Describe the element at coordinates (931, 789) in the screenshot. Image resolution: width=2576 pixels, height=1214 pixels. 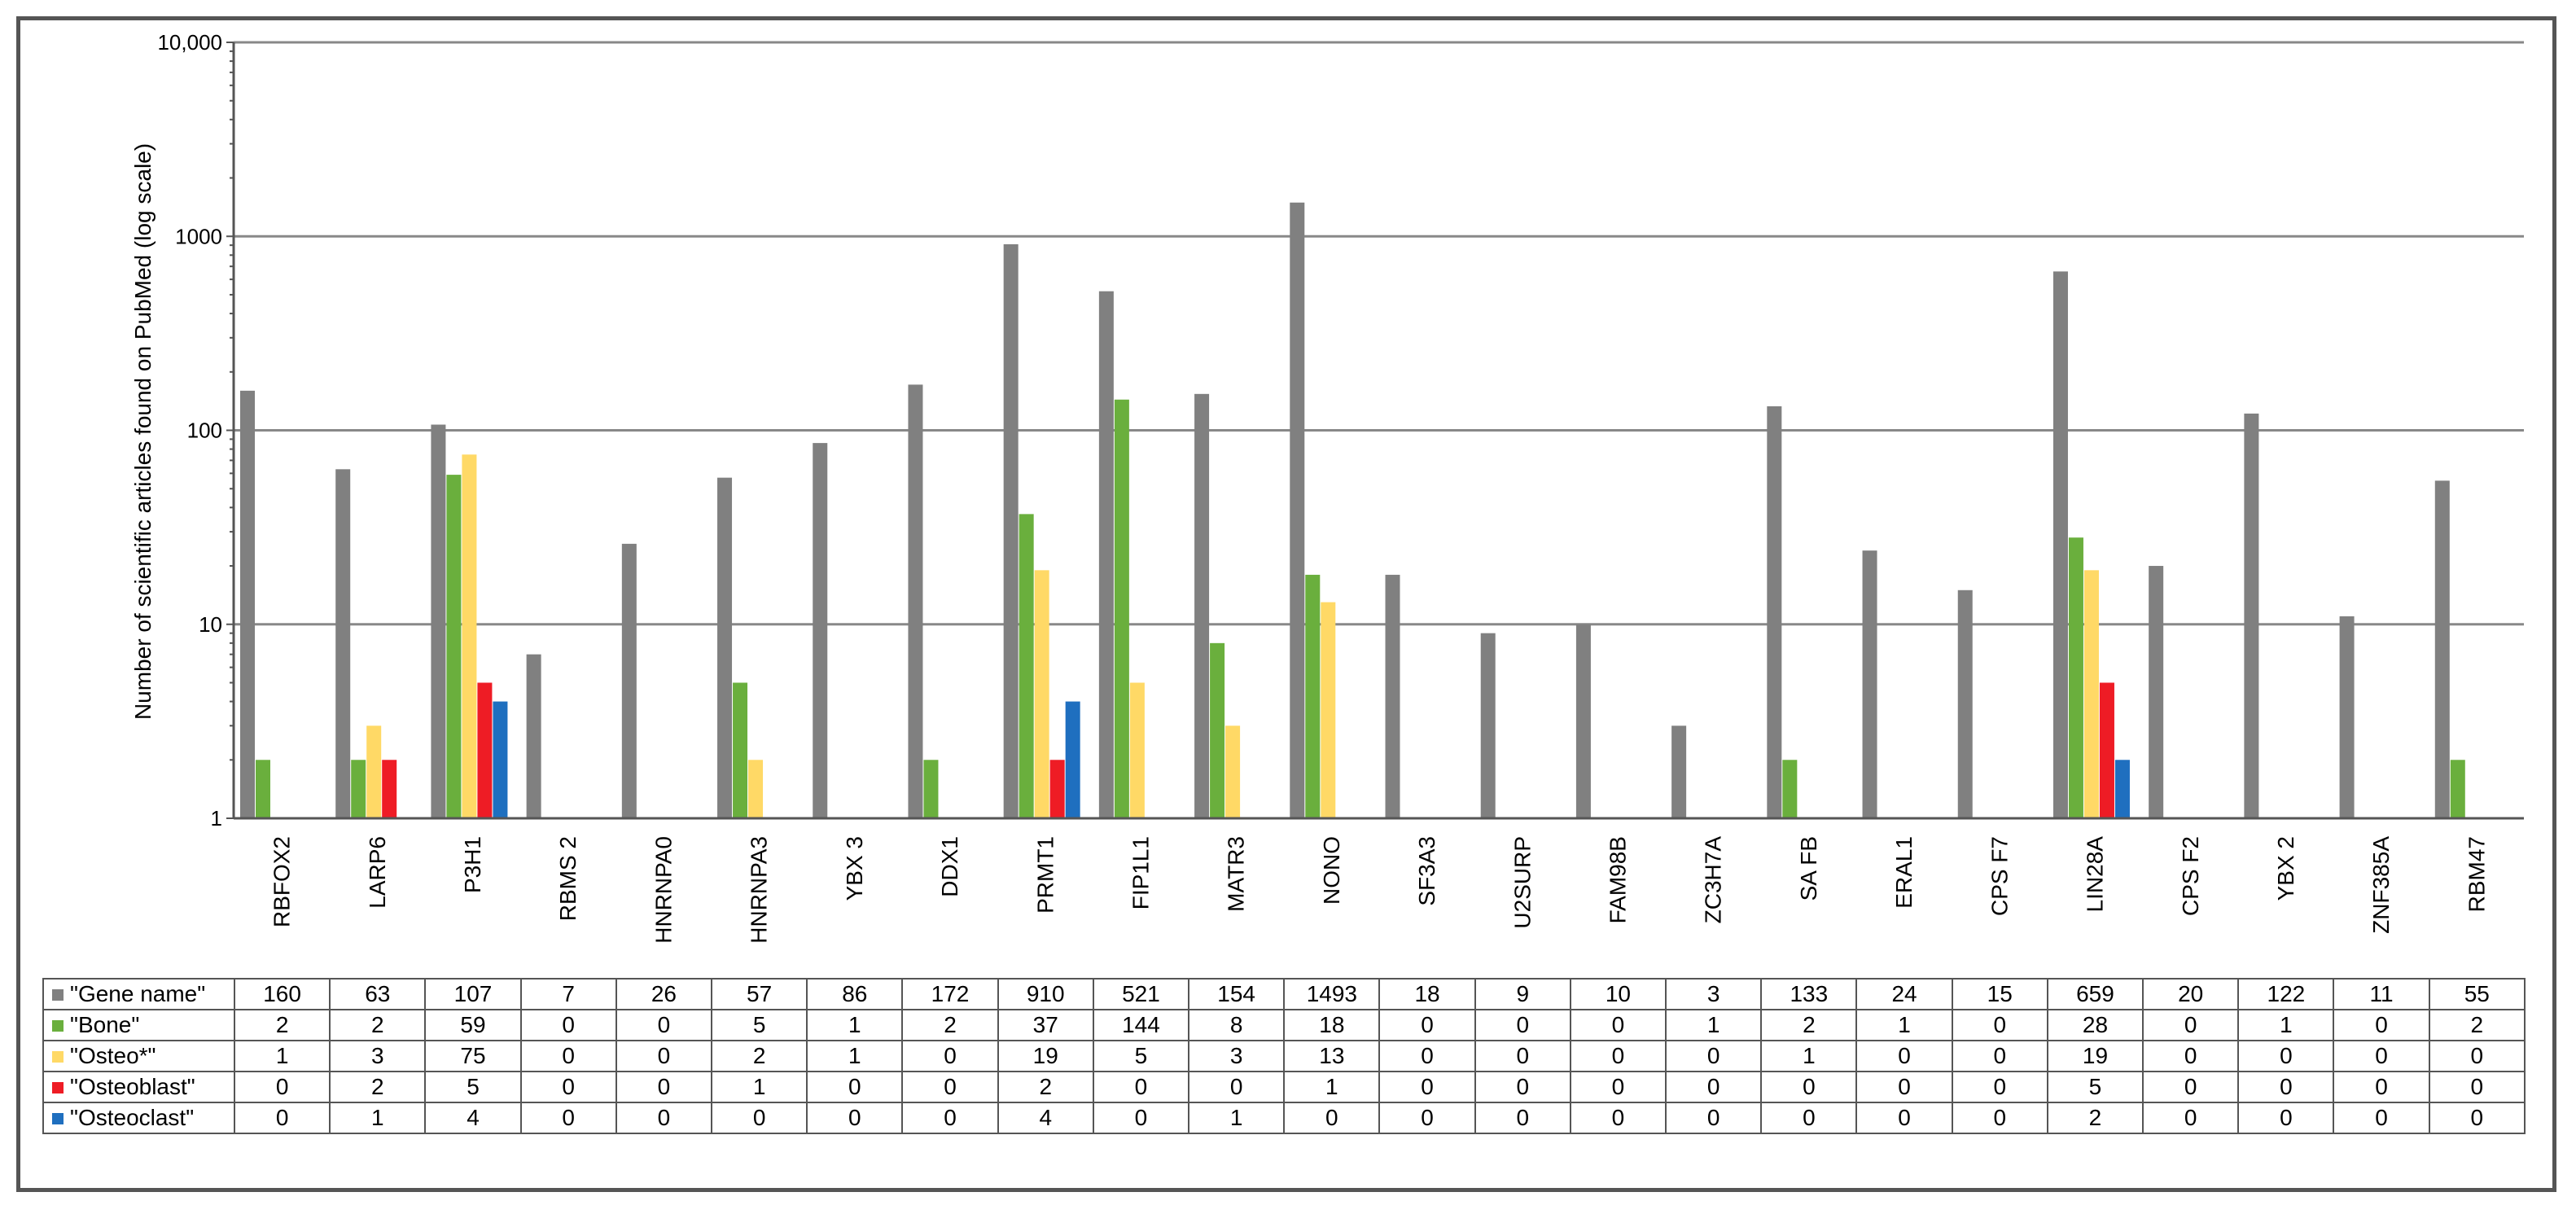
I see `bar-ddx1-s1` at that location.